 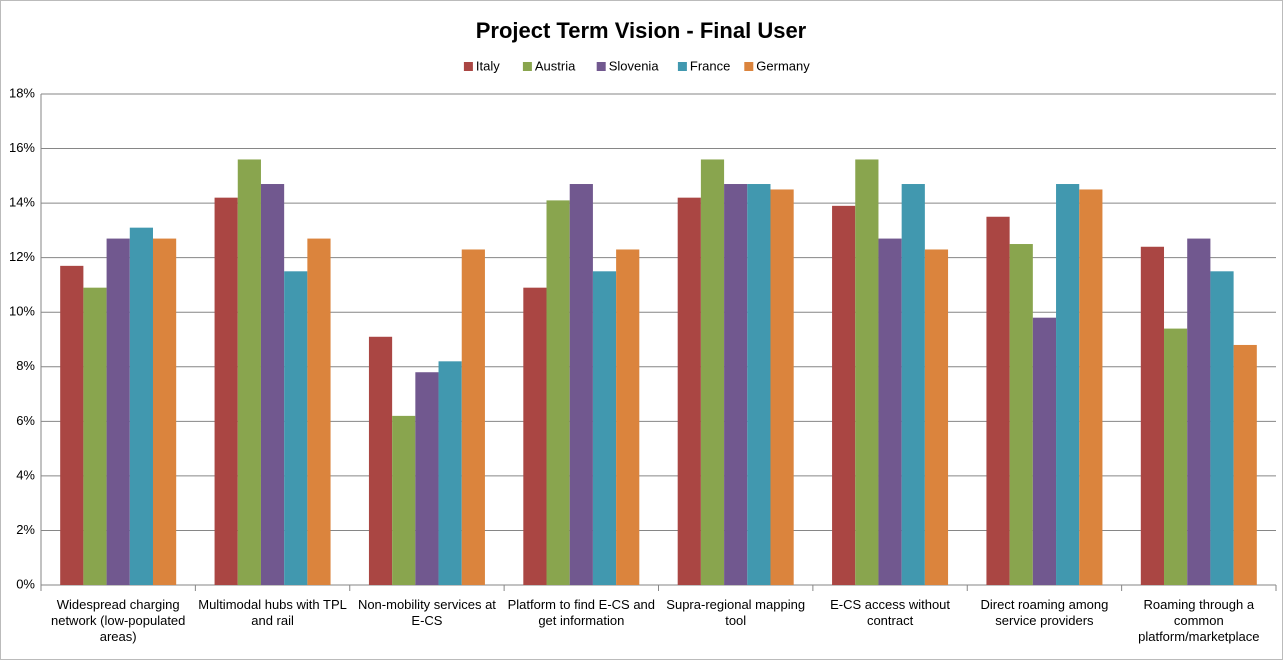 What do you see at coordinates (641, 30) in the screenshot?
I see `chart-title: Project Term Vision - Final User` at bounding box center [641, 30].